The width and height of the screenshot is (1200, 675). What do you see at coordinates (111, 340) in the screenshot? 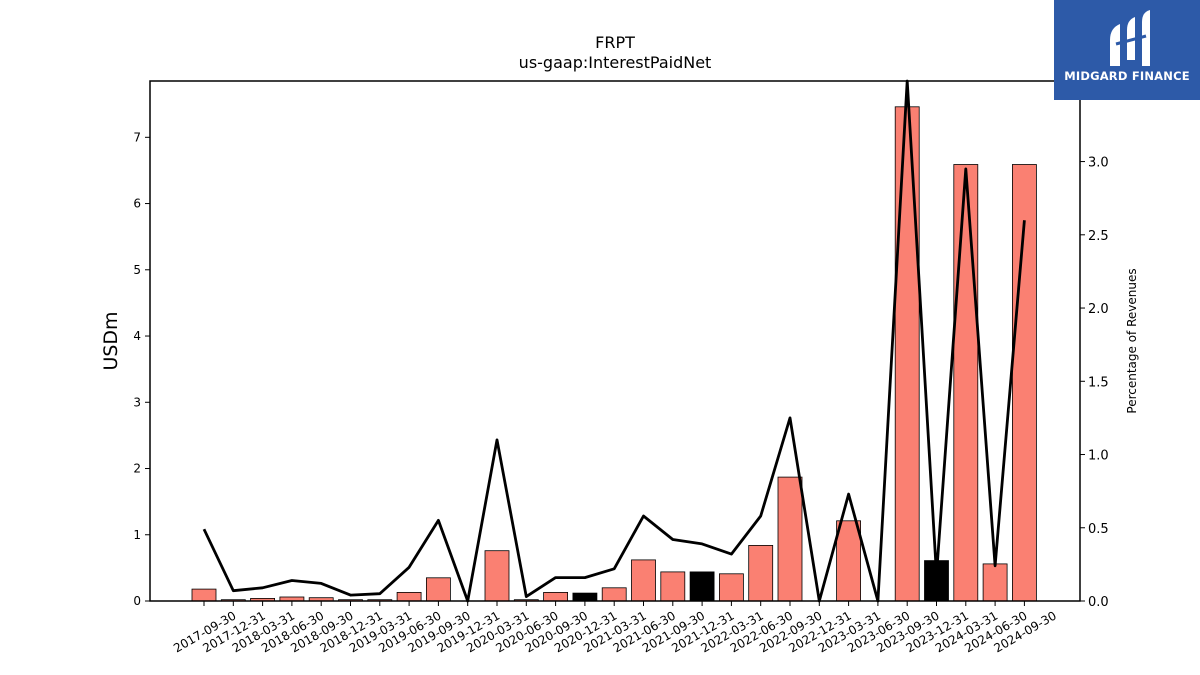
I see `y-axis-label: USDm` at bounding box center [111, 340].